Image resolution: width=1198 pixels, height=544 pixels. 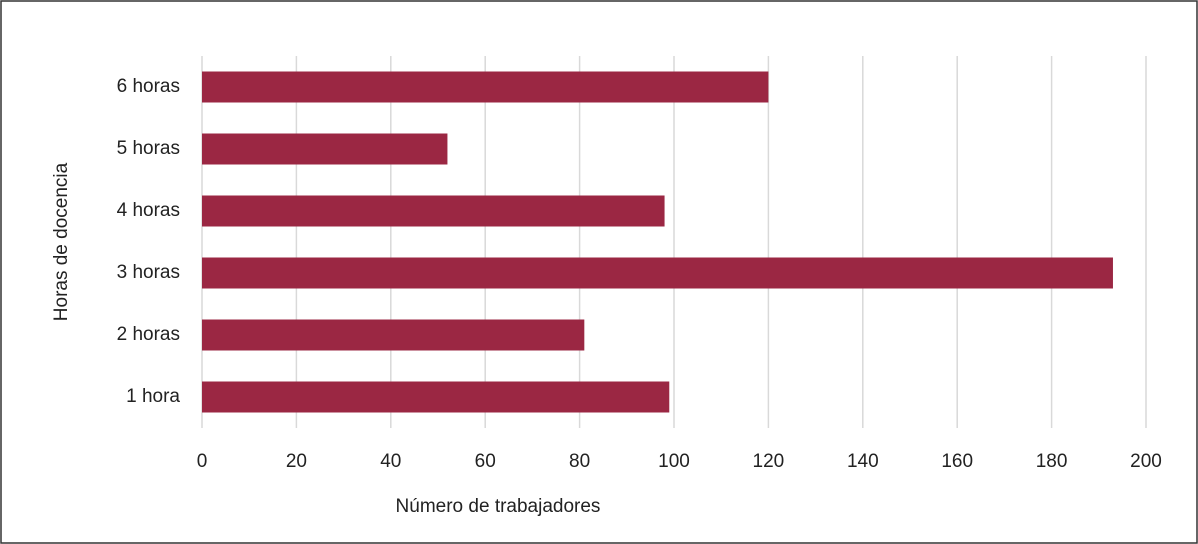 I want to click on x-axis-title: Número de trabajadores, so click(x=498, y=506).